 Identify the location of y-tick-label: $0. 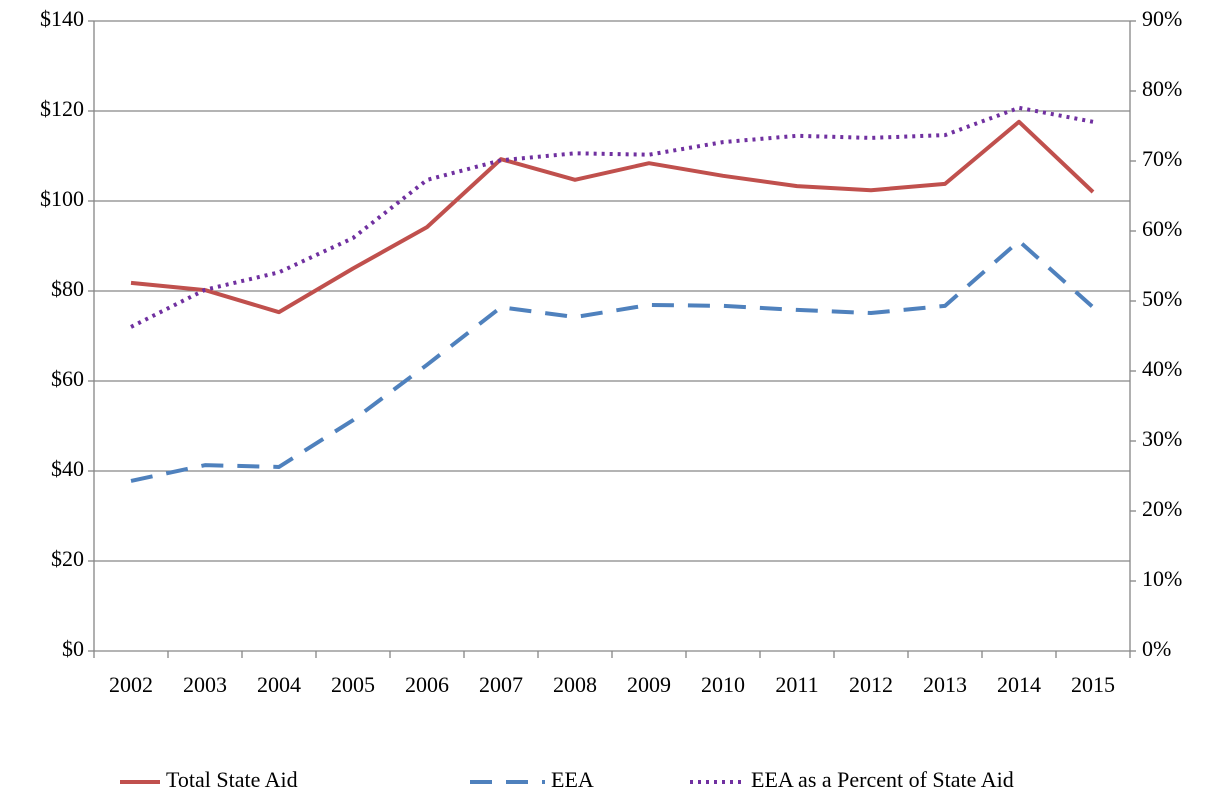
(73, 648).